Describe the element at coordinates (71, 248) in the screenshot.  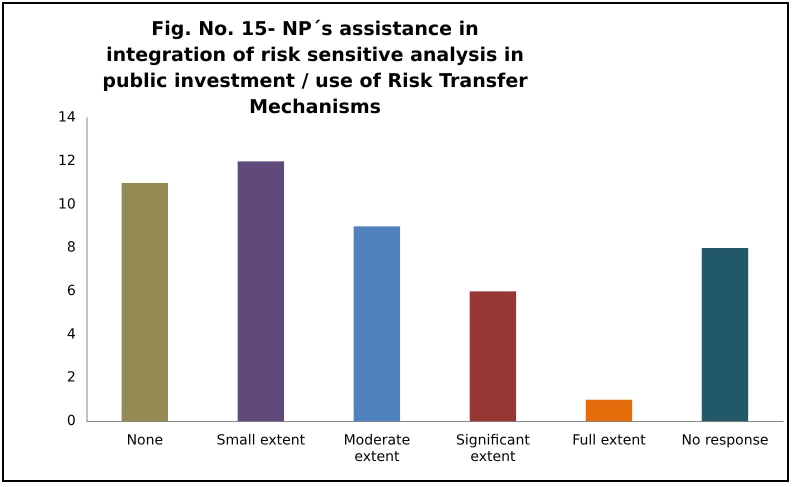
I see `y-tick-label: 8` at that location.